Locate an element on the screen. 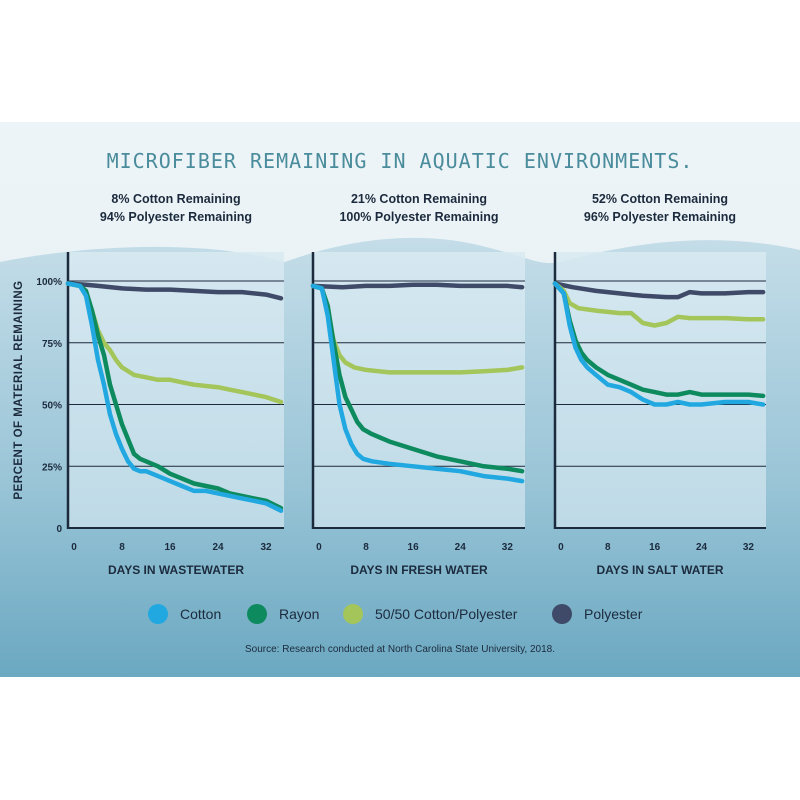 The image size is (800, 800). panel-subtitle-polyester: 96% Polyester Remaining is located at coordinates (660, 217).